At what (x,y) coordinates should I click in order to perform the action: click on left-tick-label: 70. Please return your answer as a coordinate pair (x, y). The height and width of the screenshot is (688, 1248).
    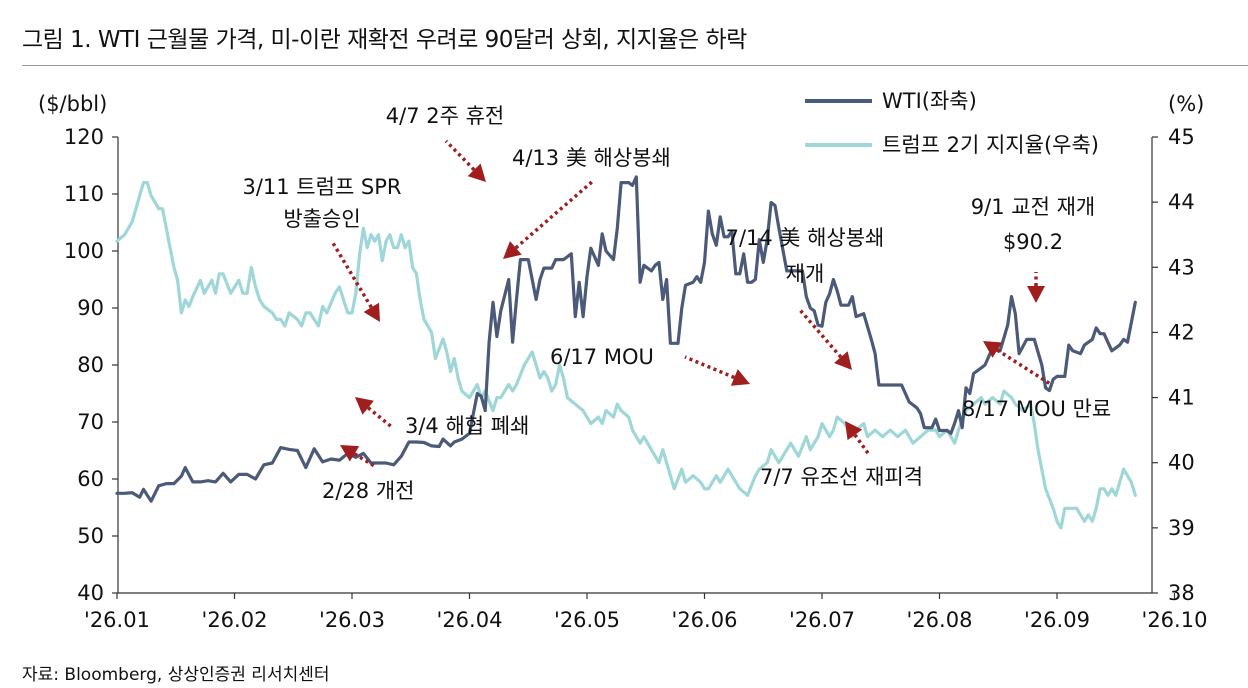
    Looking at the image, I should click on (90, 422).